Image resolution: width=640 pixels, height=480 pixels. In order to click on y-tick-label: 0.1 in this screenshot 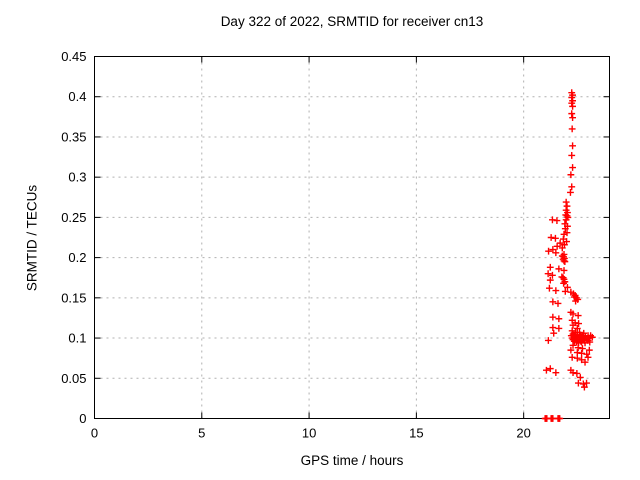, I will do `click(77, 338)`.